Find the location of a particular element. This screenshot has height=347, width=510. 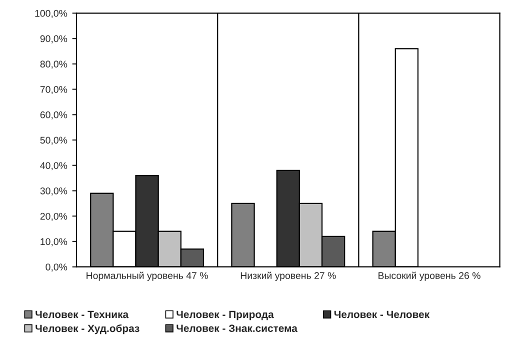

y-tick-label: 50,0% is located at coordinates (54, 140).